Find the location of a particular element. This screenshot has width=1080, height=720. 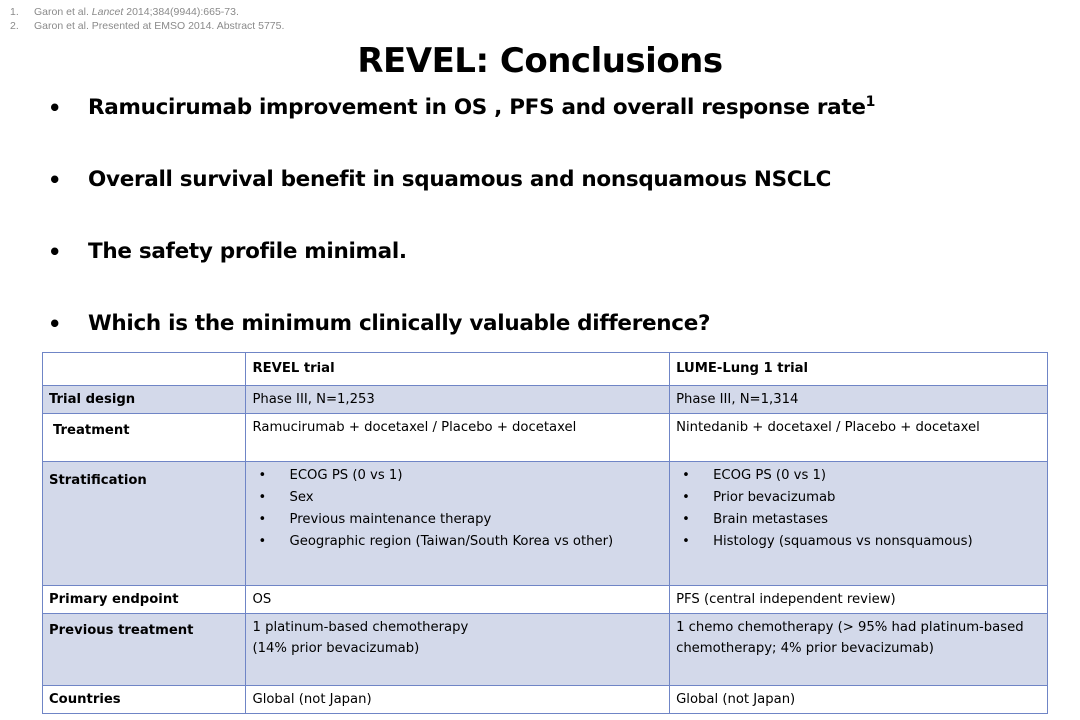

reference-number: 1. is located at coordinates (14, 12).